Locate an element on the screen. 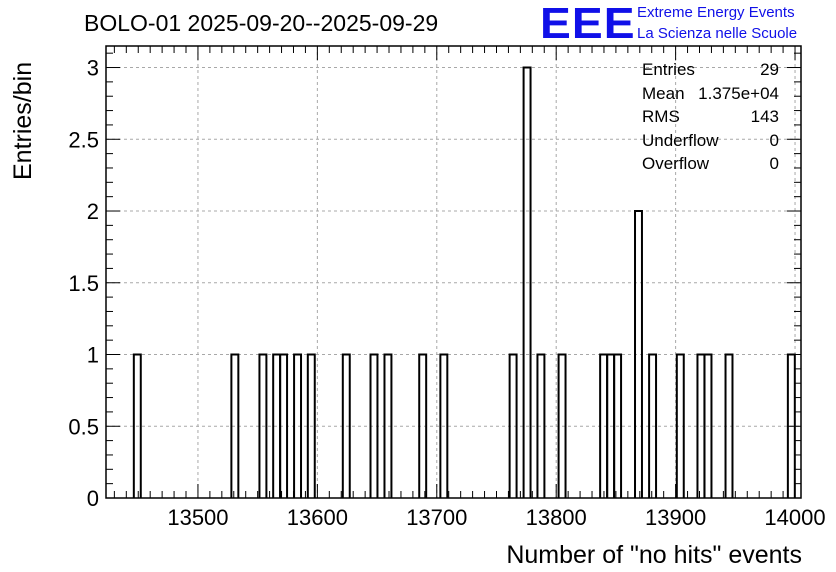 This screenshot has width=836, height=572. stat-label: Underflow is located at coordinates (680, 140).